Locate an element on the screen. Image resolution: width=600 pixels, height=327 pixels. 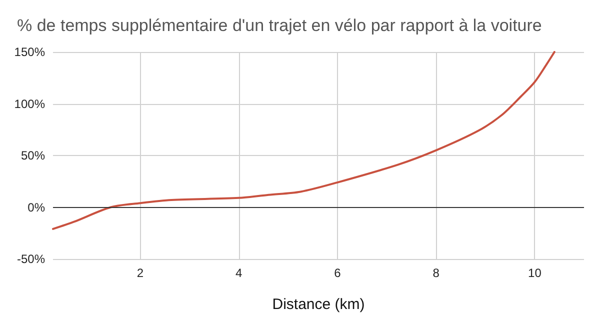
x-tick-label: 10 is located at coordinates (535, 273).